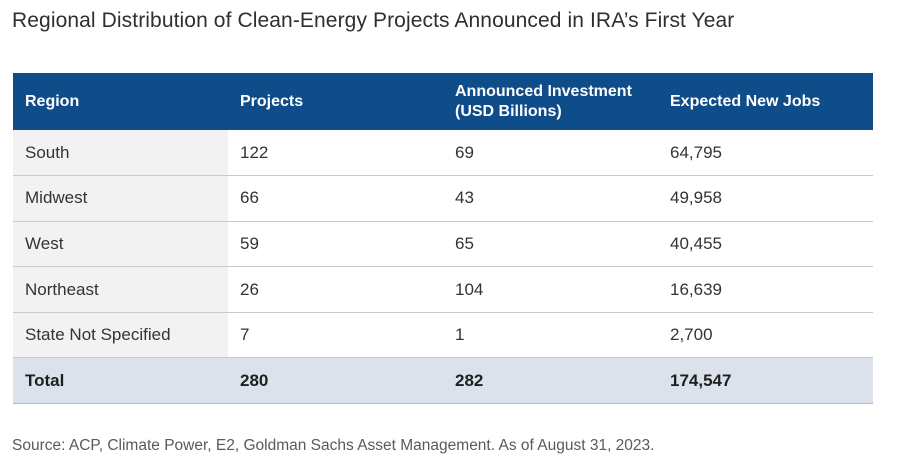 The height and width of the screenshot is (468, 899). What do you see at coordinates (335, 335) in the screenshot?
I see `cell-projects: 7` at bounding box center [335, 335].